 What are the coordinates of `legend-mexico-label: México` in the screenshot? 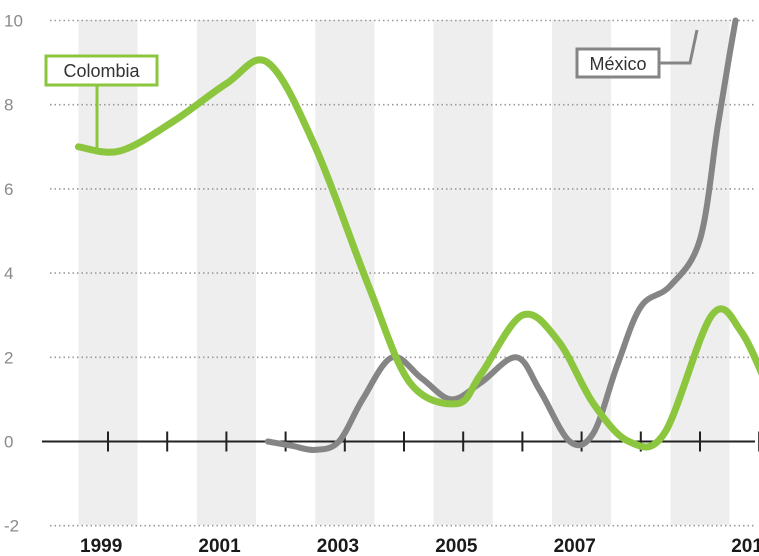 It's located at (617, 64).